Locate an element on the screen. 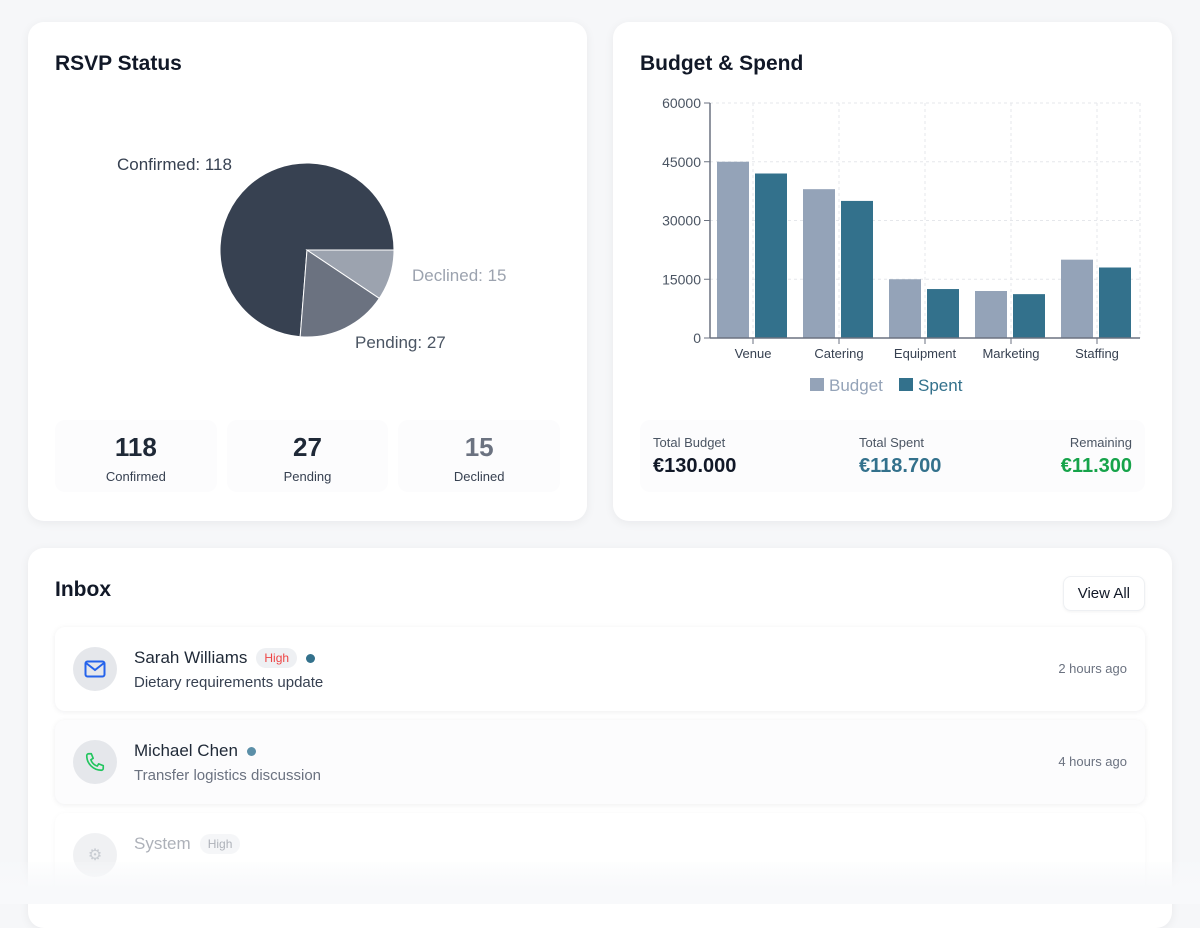 This screenshot has width=1200, height=928. mail-icon is located at coordinates (95, 669).